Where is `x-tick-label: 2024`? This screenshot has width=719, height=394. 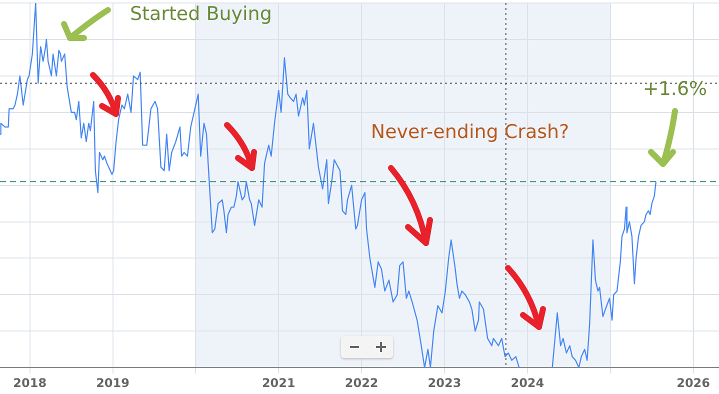
x-tick-label: 2024 is located at coordinates (527, 383).